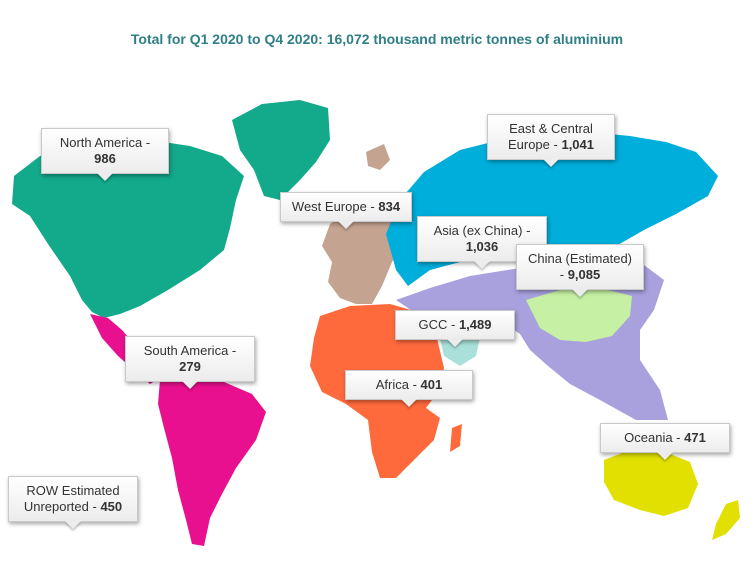  Describe the element at coordinates (651, 483) in the screenshot. I see `region-oceania` at that location.